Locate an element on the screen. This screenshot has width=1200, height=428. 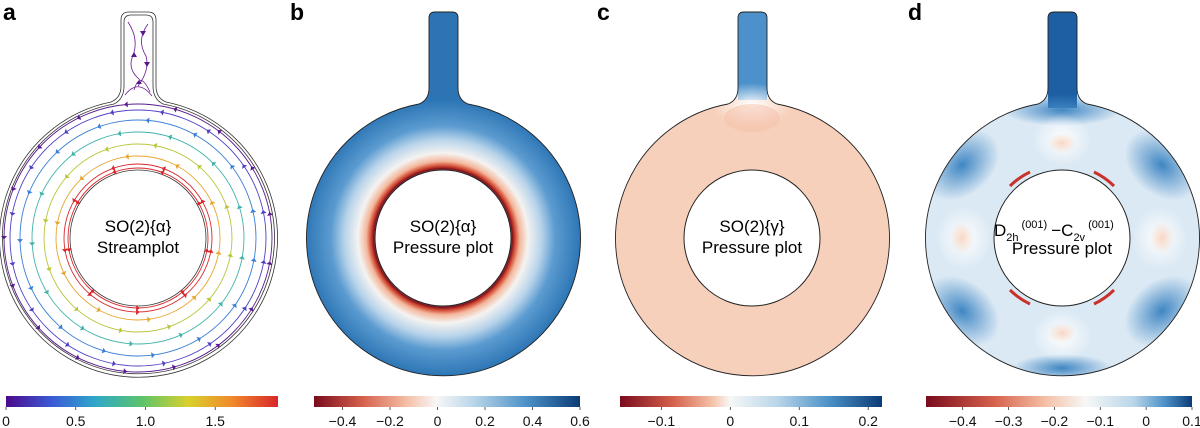
title-d-sub-b: 2v is located at coordinates (1079, 238).